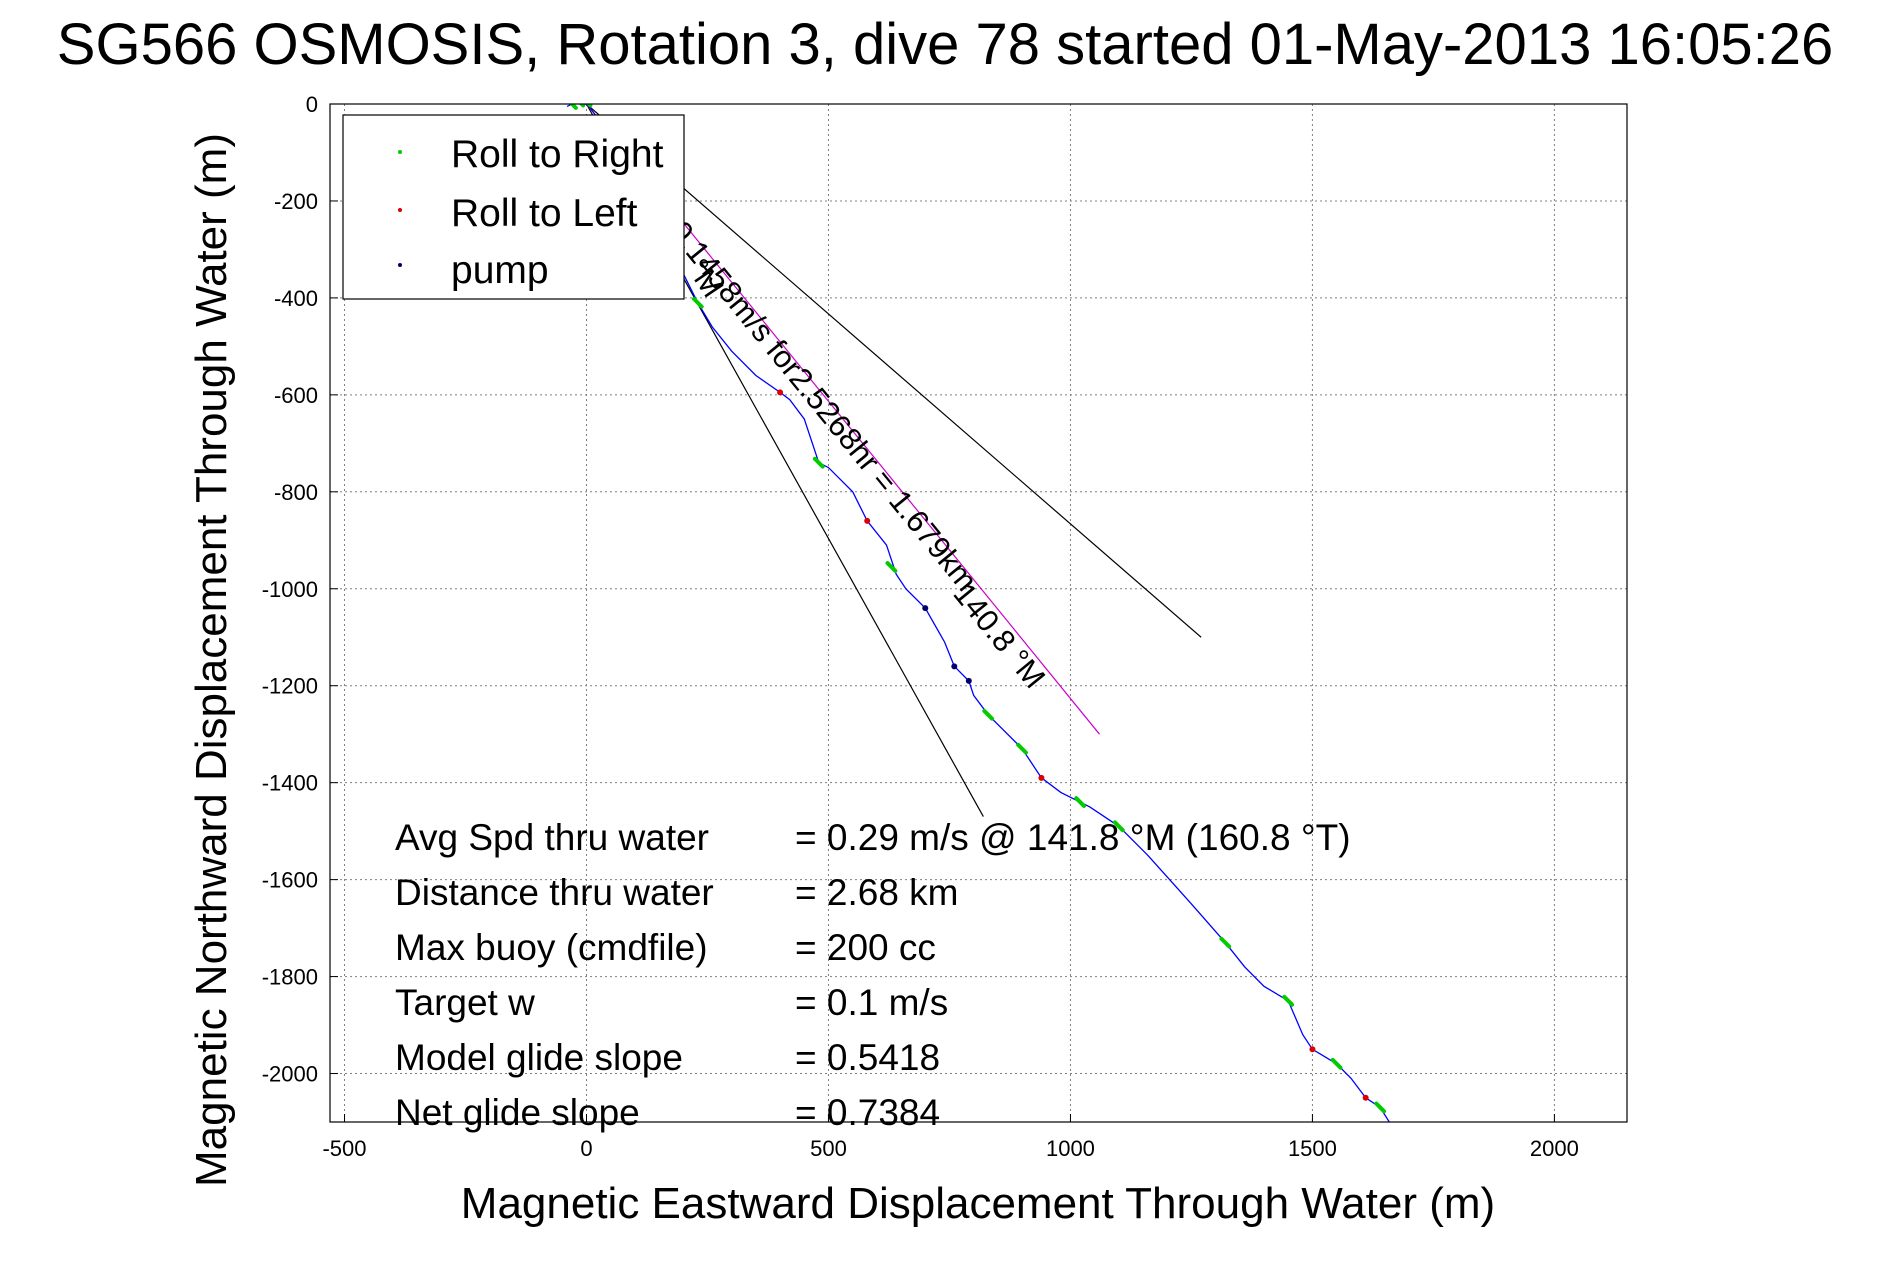 The height and width of the screenshot is (1262, 1891). I want to click on legend-marker-pump, so click(400, 265).